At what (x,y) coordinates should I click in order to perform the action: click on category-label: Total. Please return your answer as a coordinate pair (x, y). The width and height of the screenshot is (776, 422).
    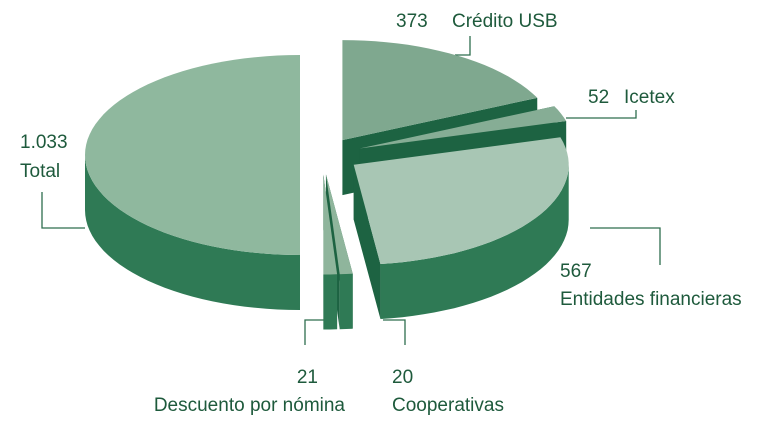
    Looking at the image, I should click on (40, 171).